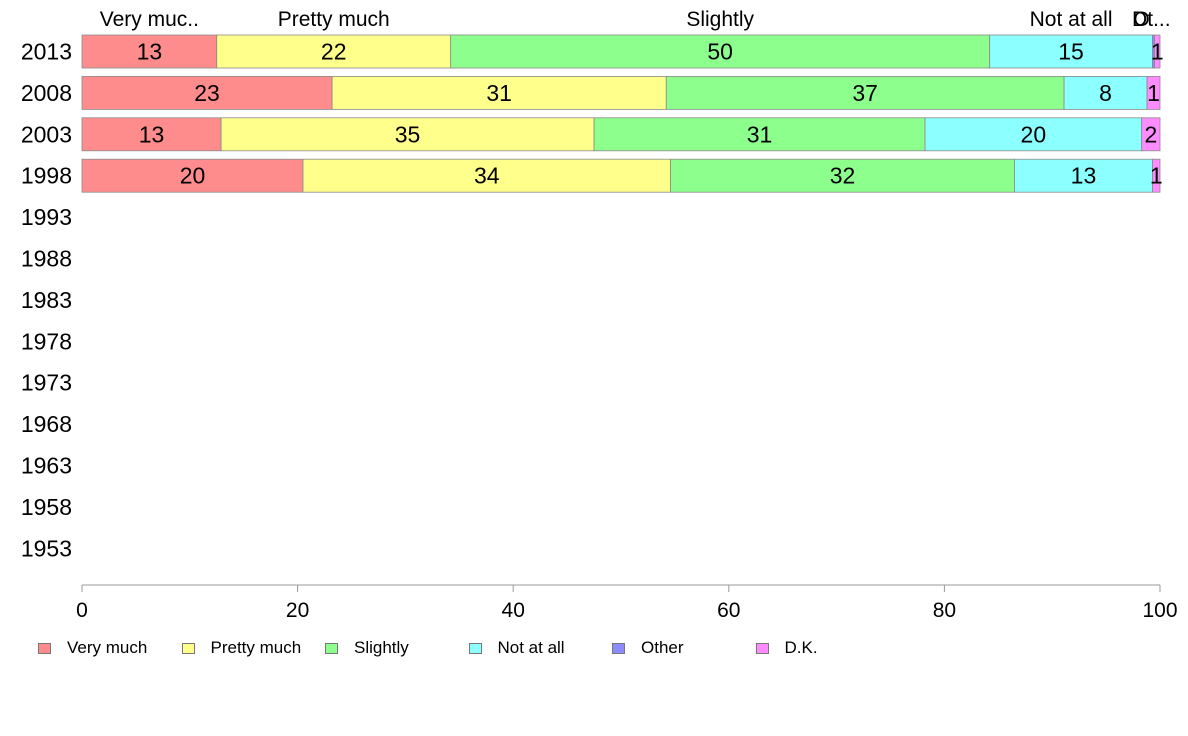 This screenshot has height=736, width=1188. Describe the element at coordinates (149, 19) in the screenshot. I see `top-label: Very muc..` at that location.